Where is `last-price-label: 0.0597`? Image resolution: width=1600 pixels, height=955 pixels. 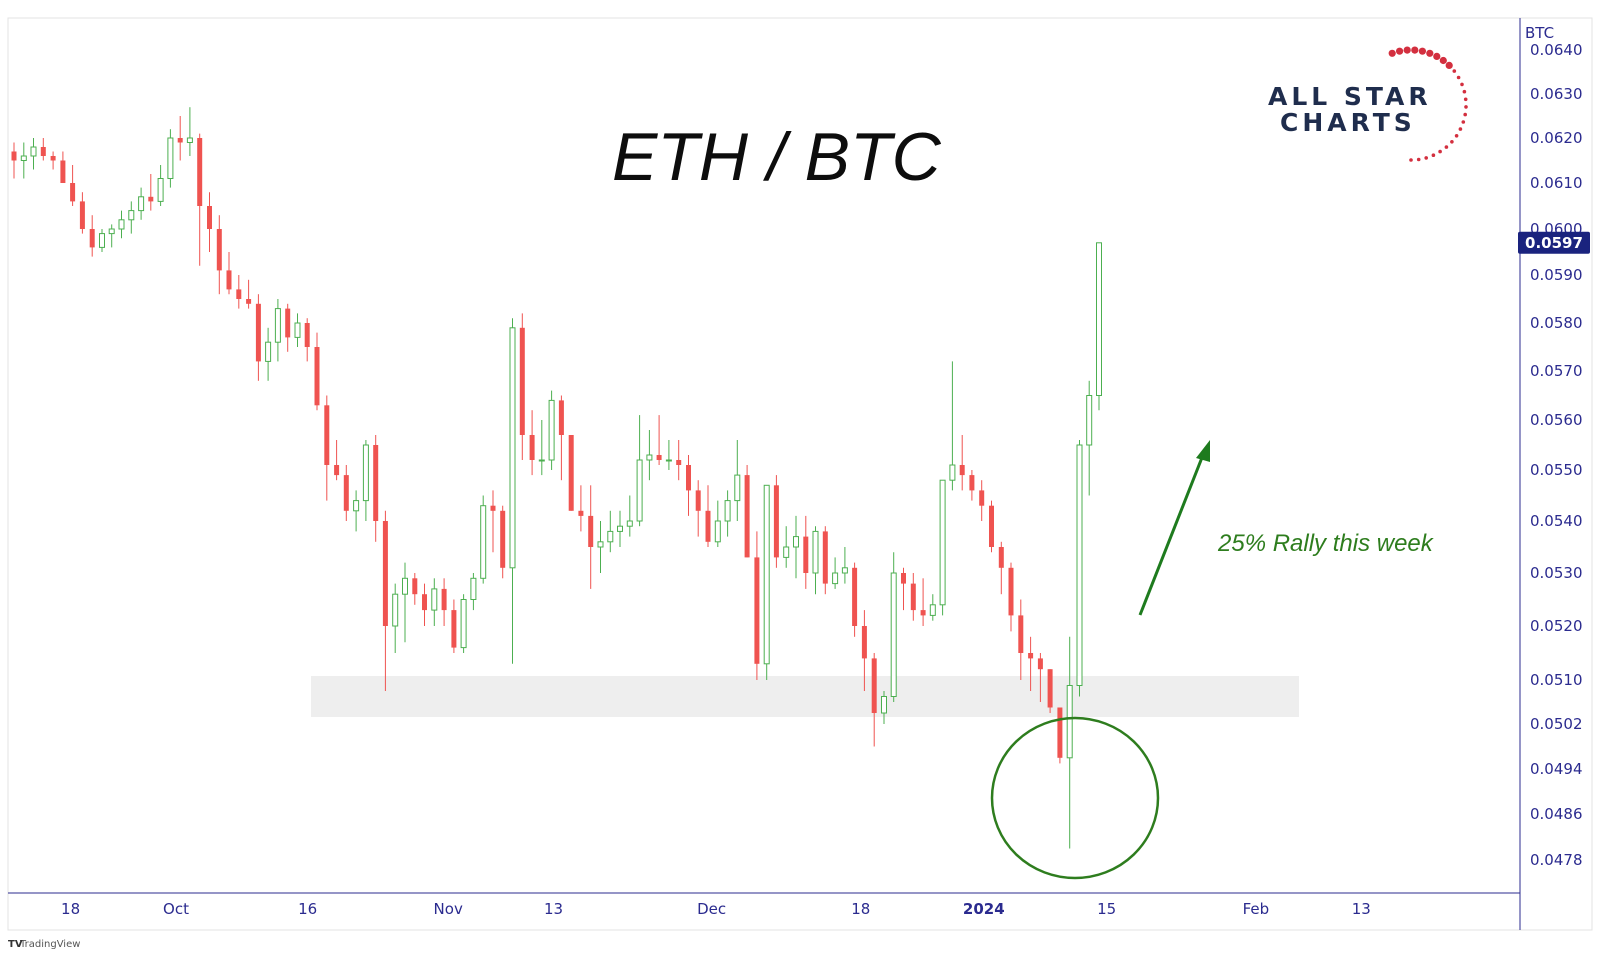 last-price-label: 0.0597 is located at coordinates (1554, 243).